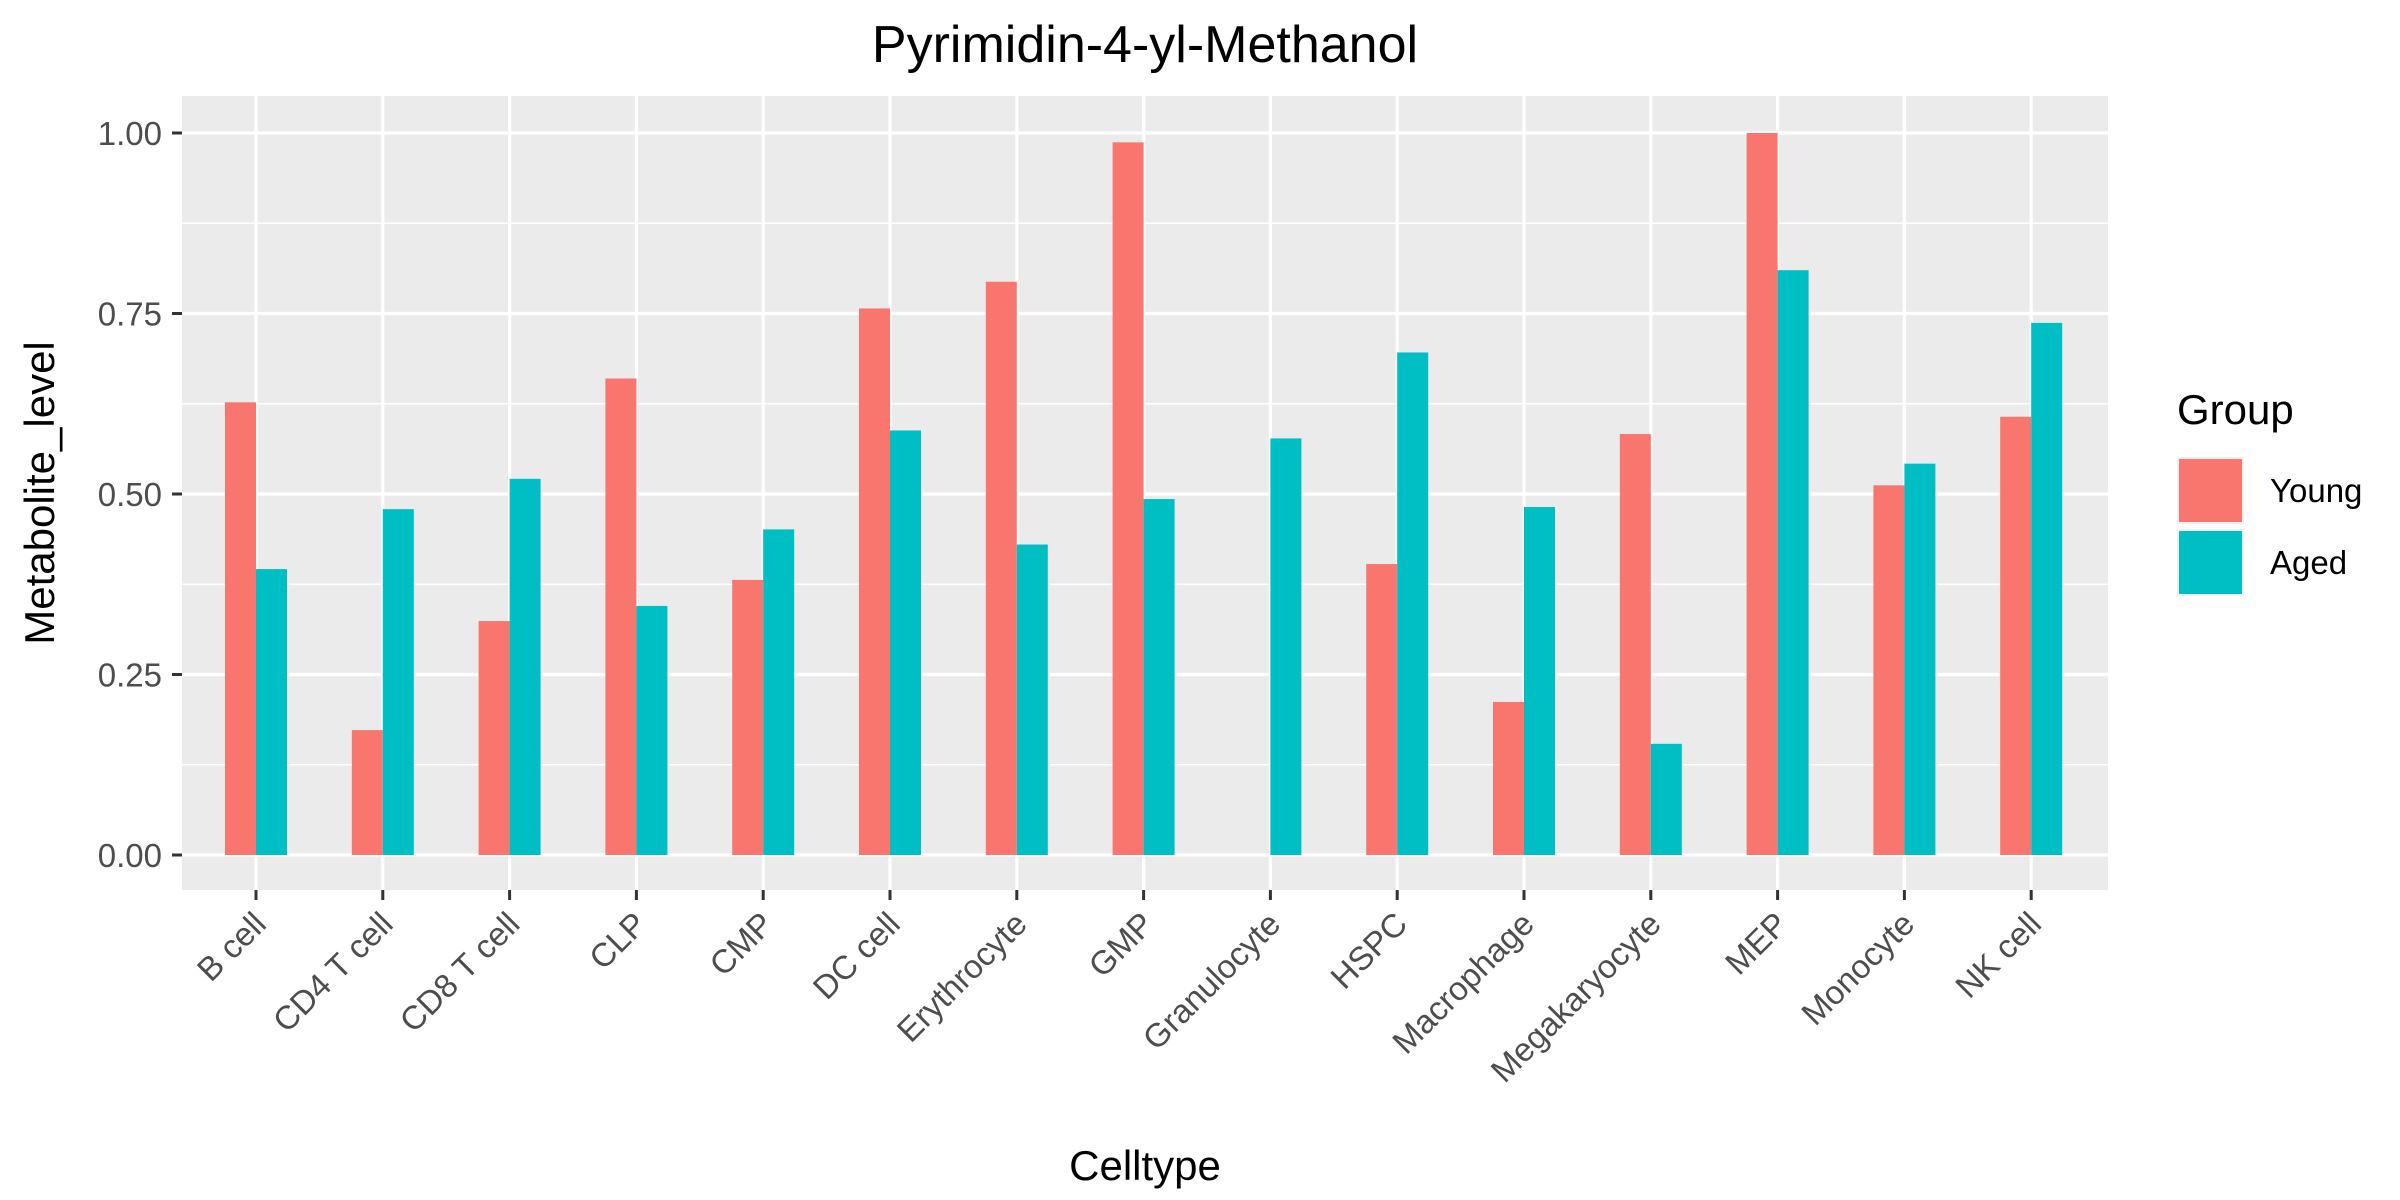  Describe the element at coordinates (459, 972) in the screenshot. I see `x-tick-label: CD8 T cell` at that location.